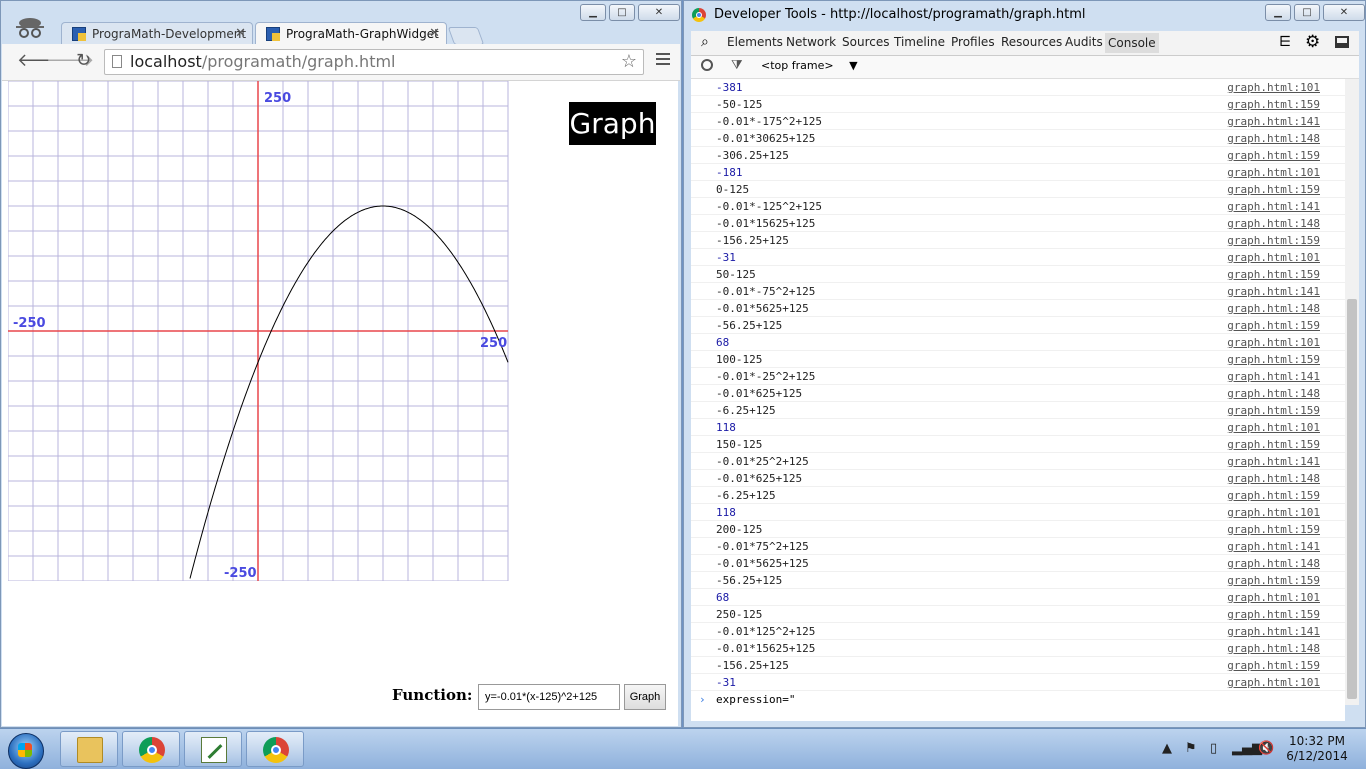 The height and width of the screenshot is (769, 1366). Describe the element at coordinates (1285, 42) in the screenshot. I see `console-drawer-icon: ⋿` at that location.